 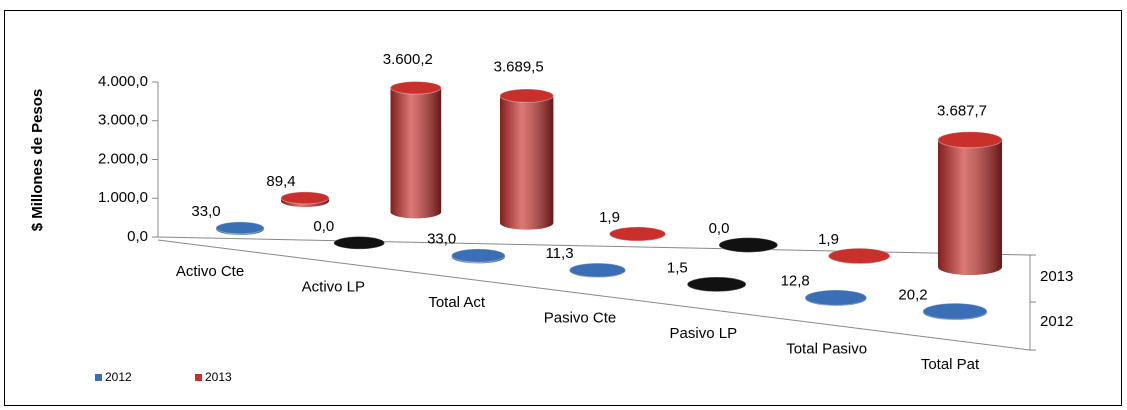 I want to click on y-tick-label: 4.000,0, so click(x=123, y=81).